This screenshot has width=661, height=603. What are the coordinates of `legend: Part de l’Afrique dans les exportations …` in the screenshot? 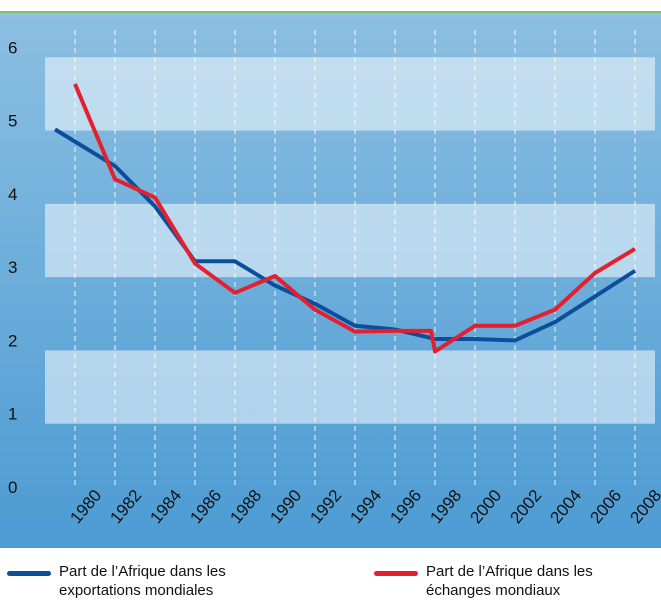 It's located at (330, 579).